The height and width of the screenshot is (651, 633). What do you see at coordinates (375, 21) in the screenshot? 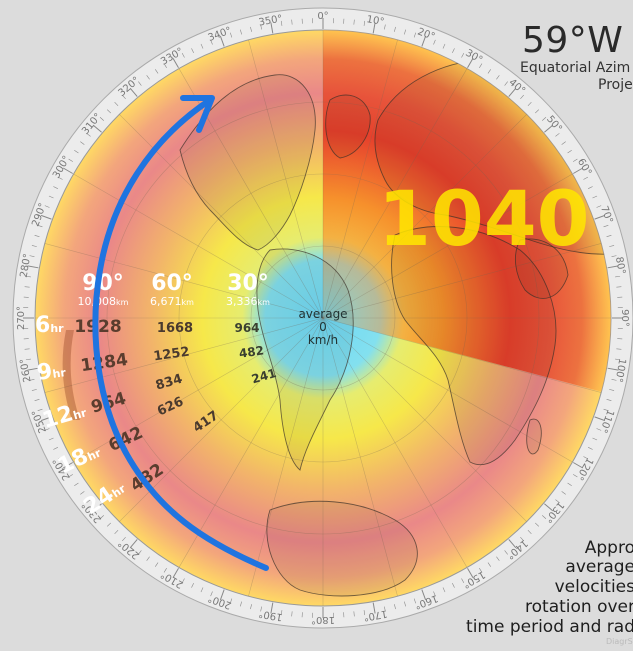
I see `bearing-label: 10°` at bounding box center [375, 21].